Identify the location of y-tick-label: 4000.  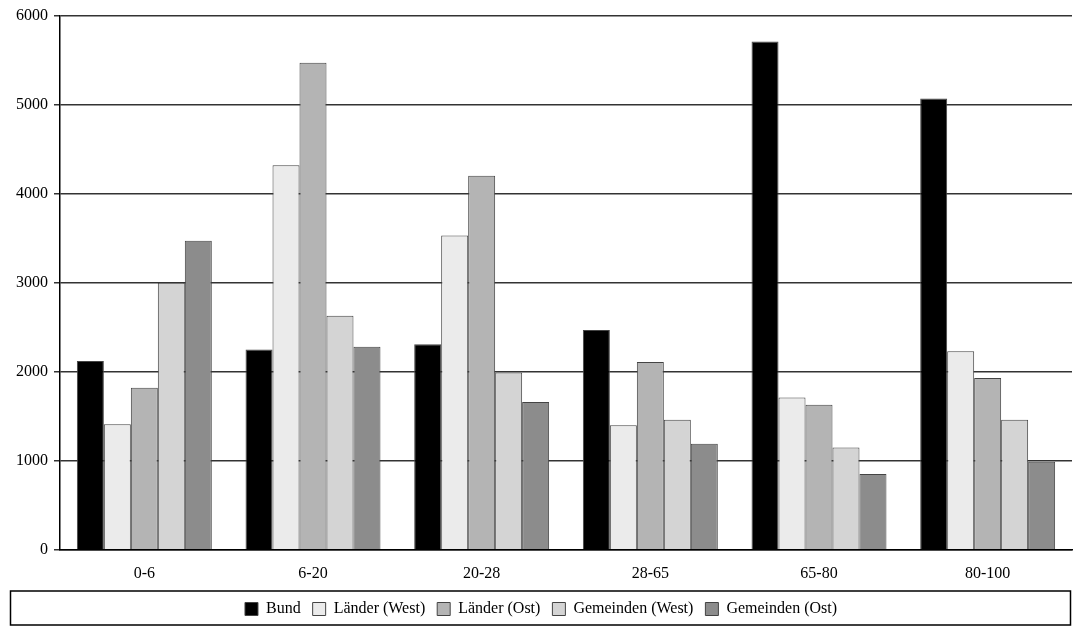
(32, 192).